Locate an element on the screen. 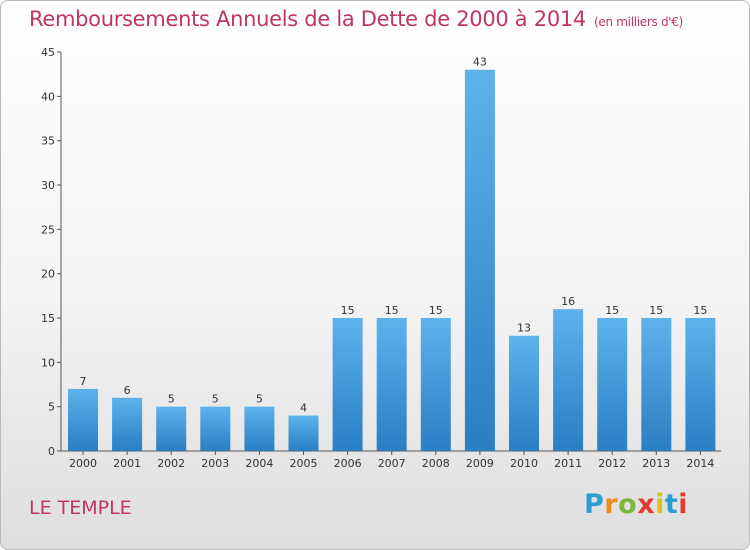 The image size is (750, 550). y-tick-label: 5 is located at coordinates (51, 407).